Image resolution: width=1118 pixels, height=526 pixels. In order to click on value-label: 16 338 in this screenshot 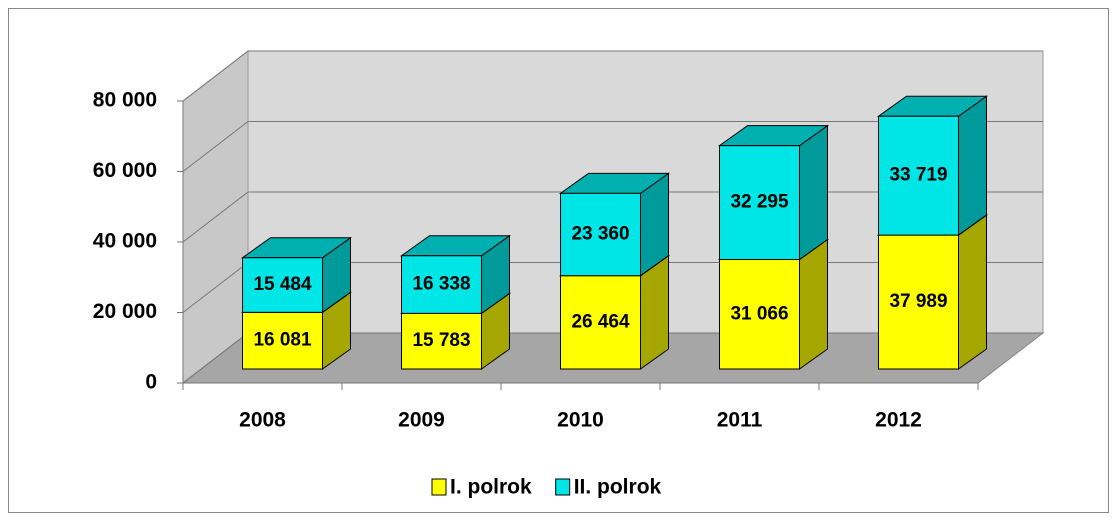, I will do `click(441, 284)`.